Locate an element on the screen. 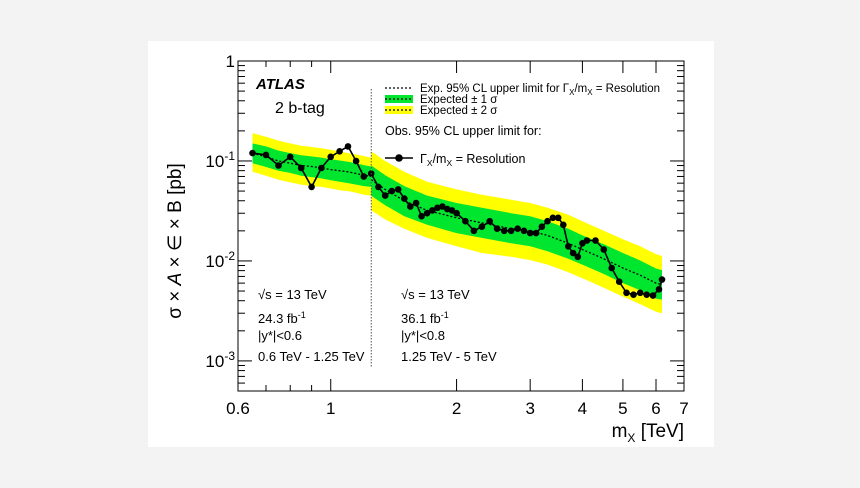  region-right-rapidity: |y*|<0.8 is located at coordinates (423, 335).